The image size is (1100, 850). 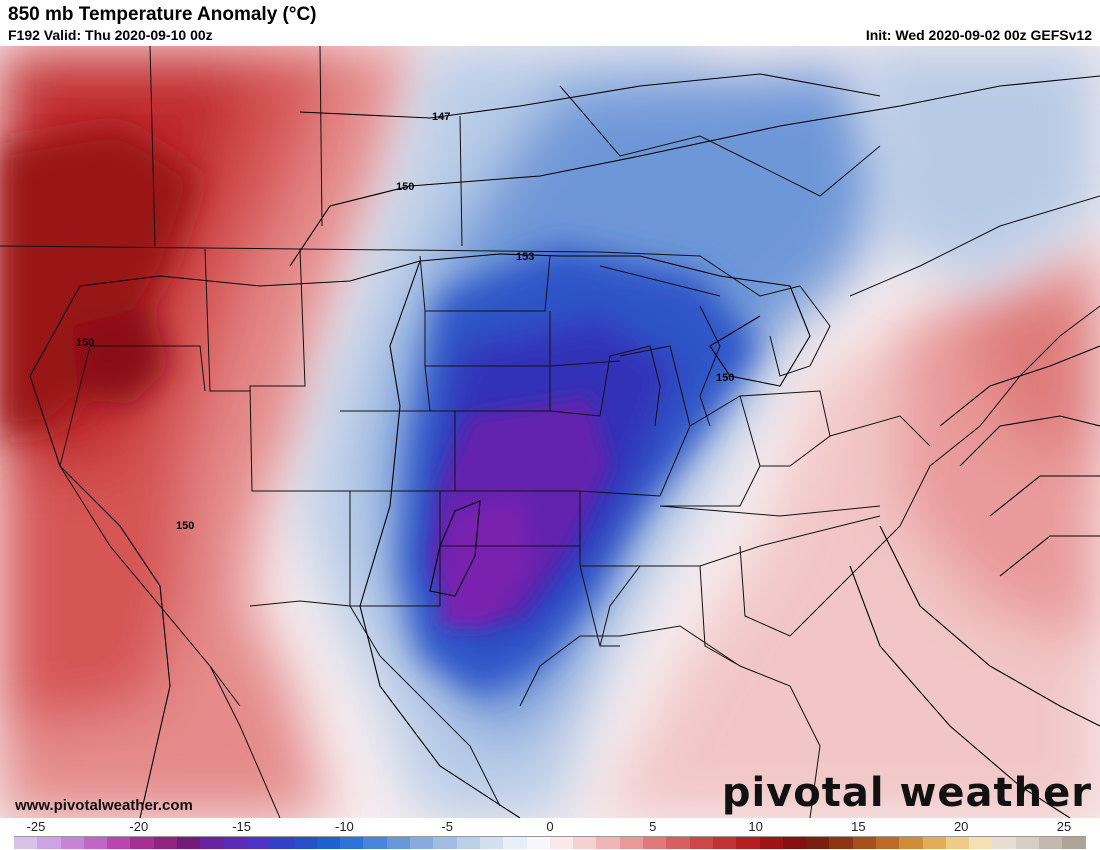 What do you see at coordinates (906, 793) in the screenshot?
I see `brand-logo: pivotal weather` at bounding box center [906, 793].